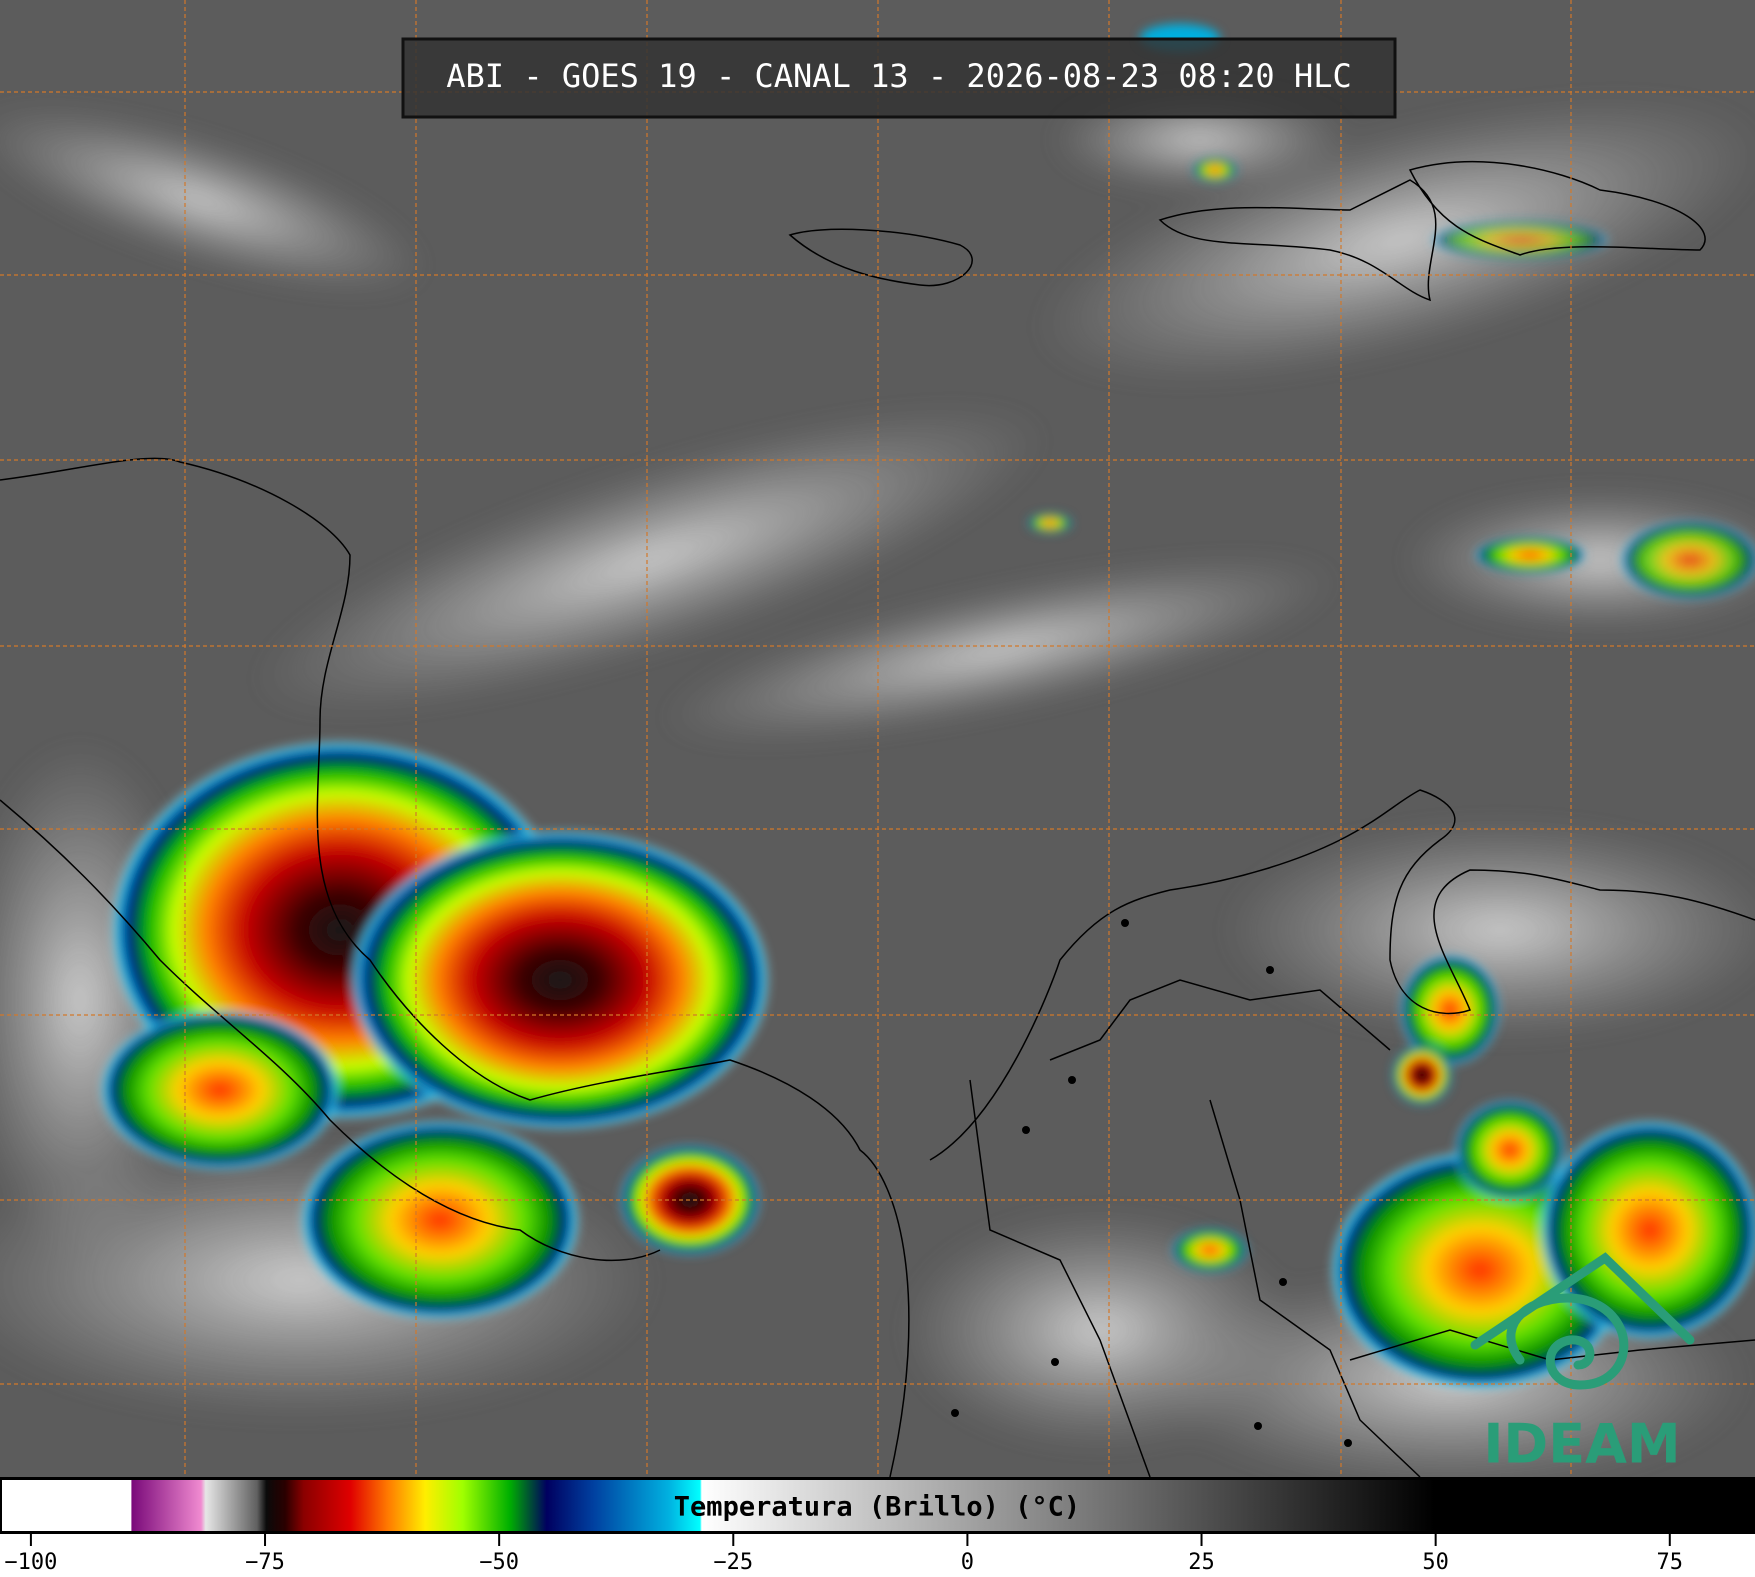 The height and width of the screenshot is (1577, 1755). I want to click on colorbar-gradient, so click(877, 1505).